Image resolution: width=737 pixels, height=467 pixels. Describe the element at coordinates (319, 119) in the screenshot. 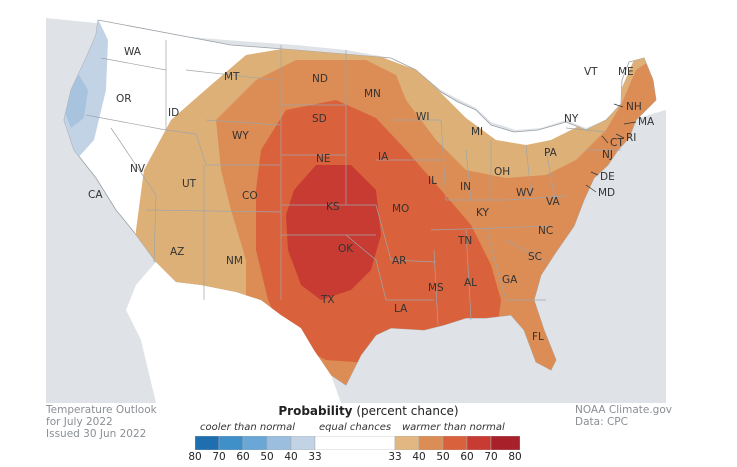

I see `state-label-sd: SD` at that location.